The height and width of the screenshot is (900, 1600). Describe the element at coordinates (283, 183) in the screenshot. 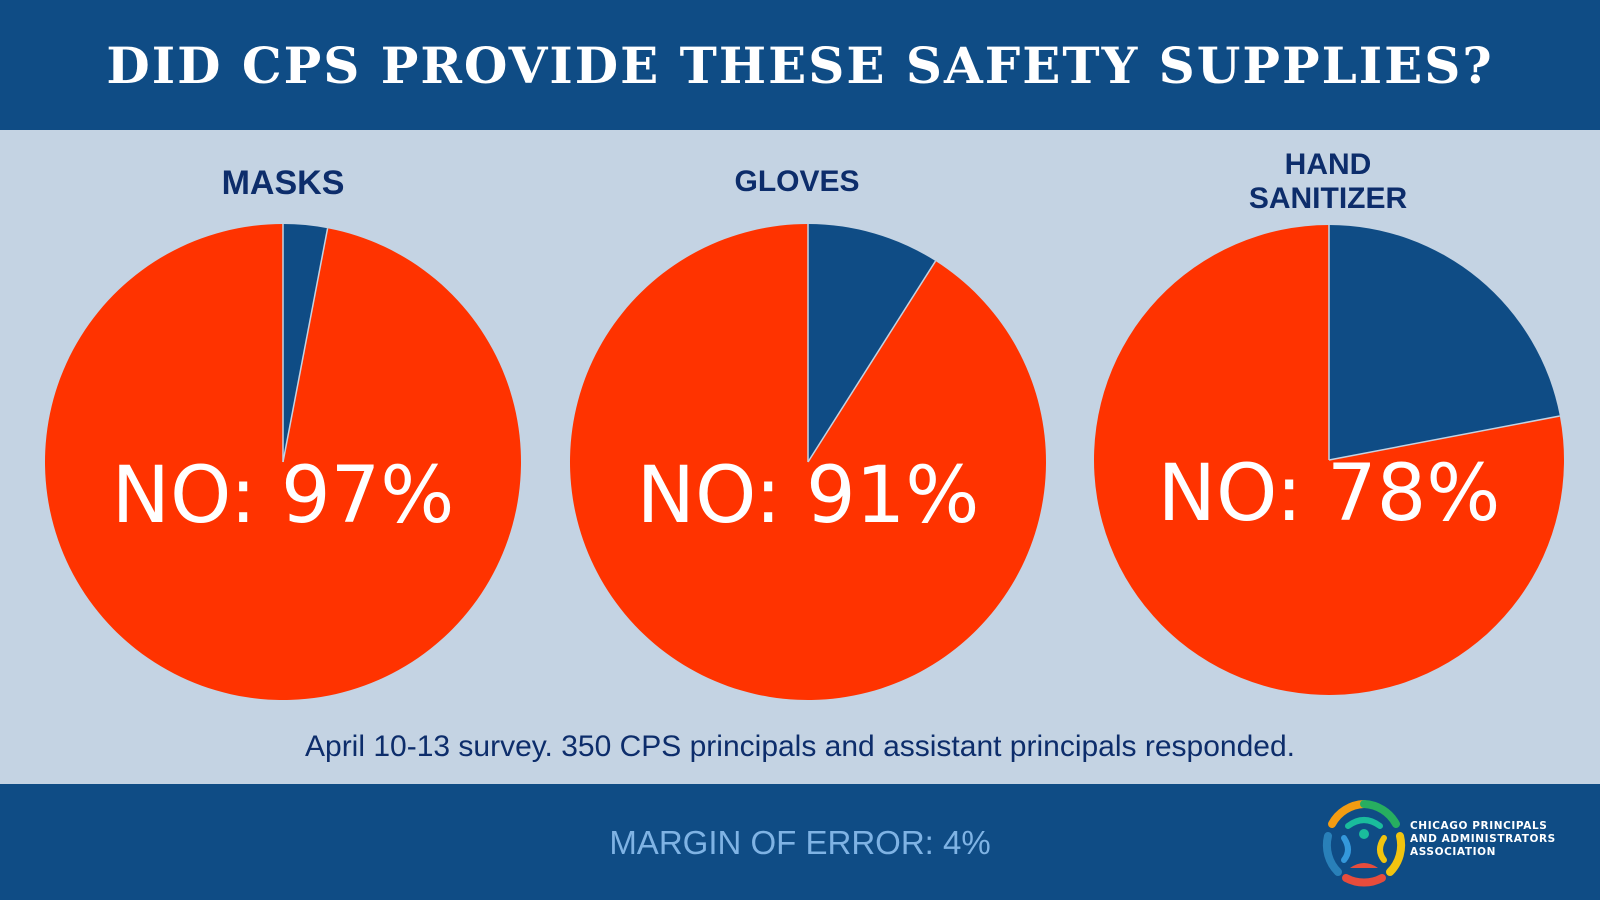

I see `chart-title-masks: MASKS` at that location.